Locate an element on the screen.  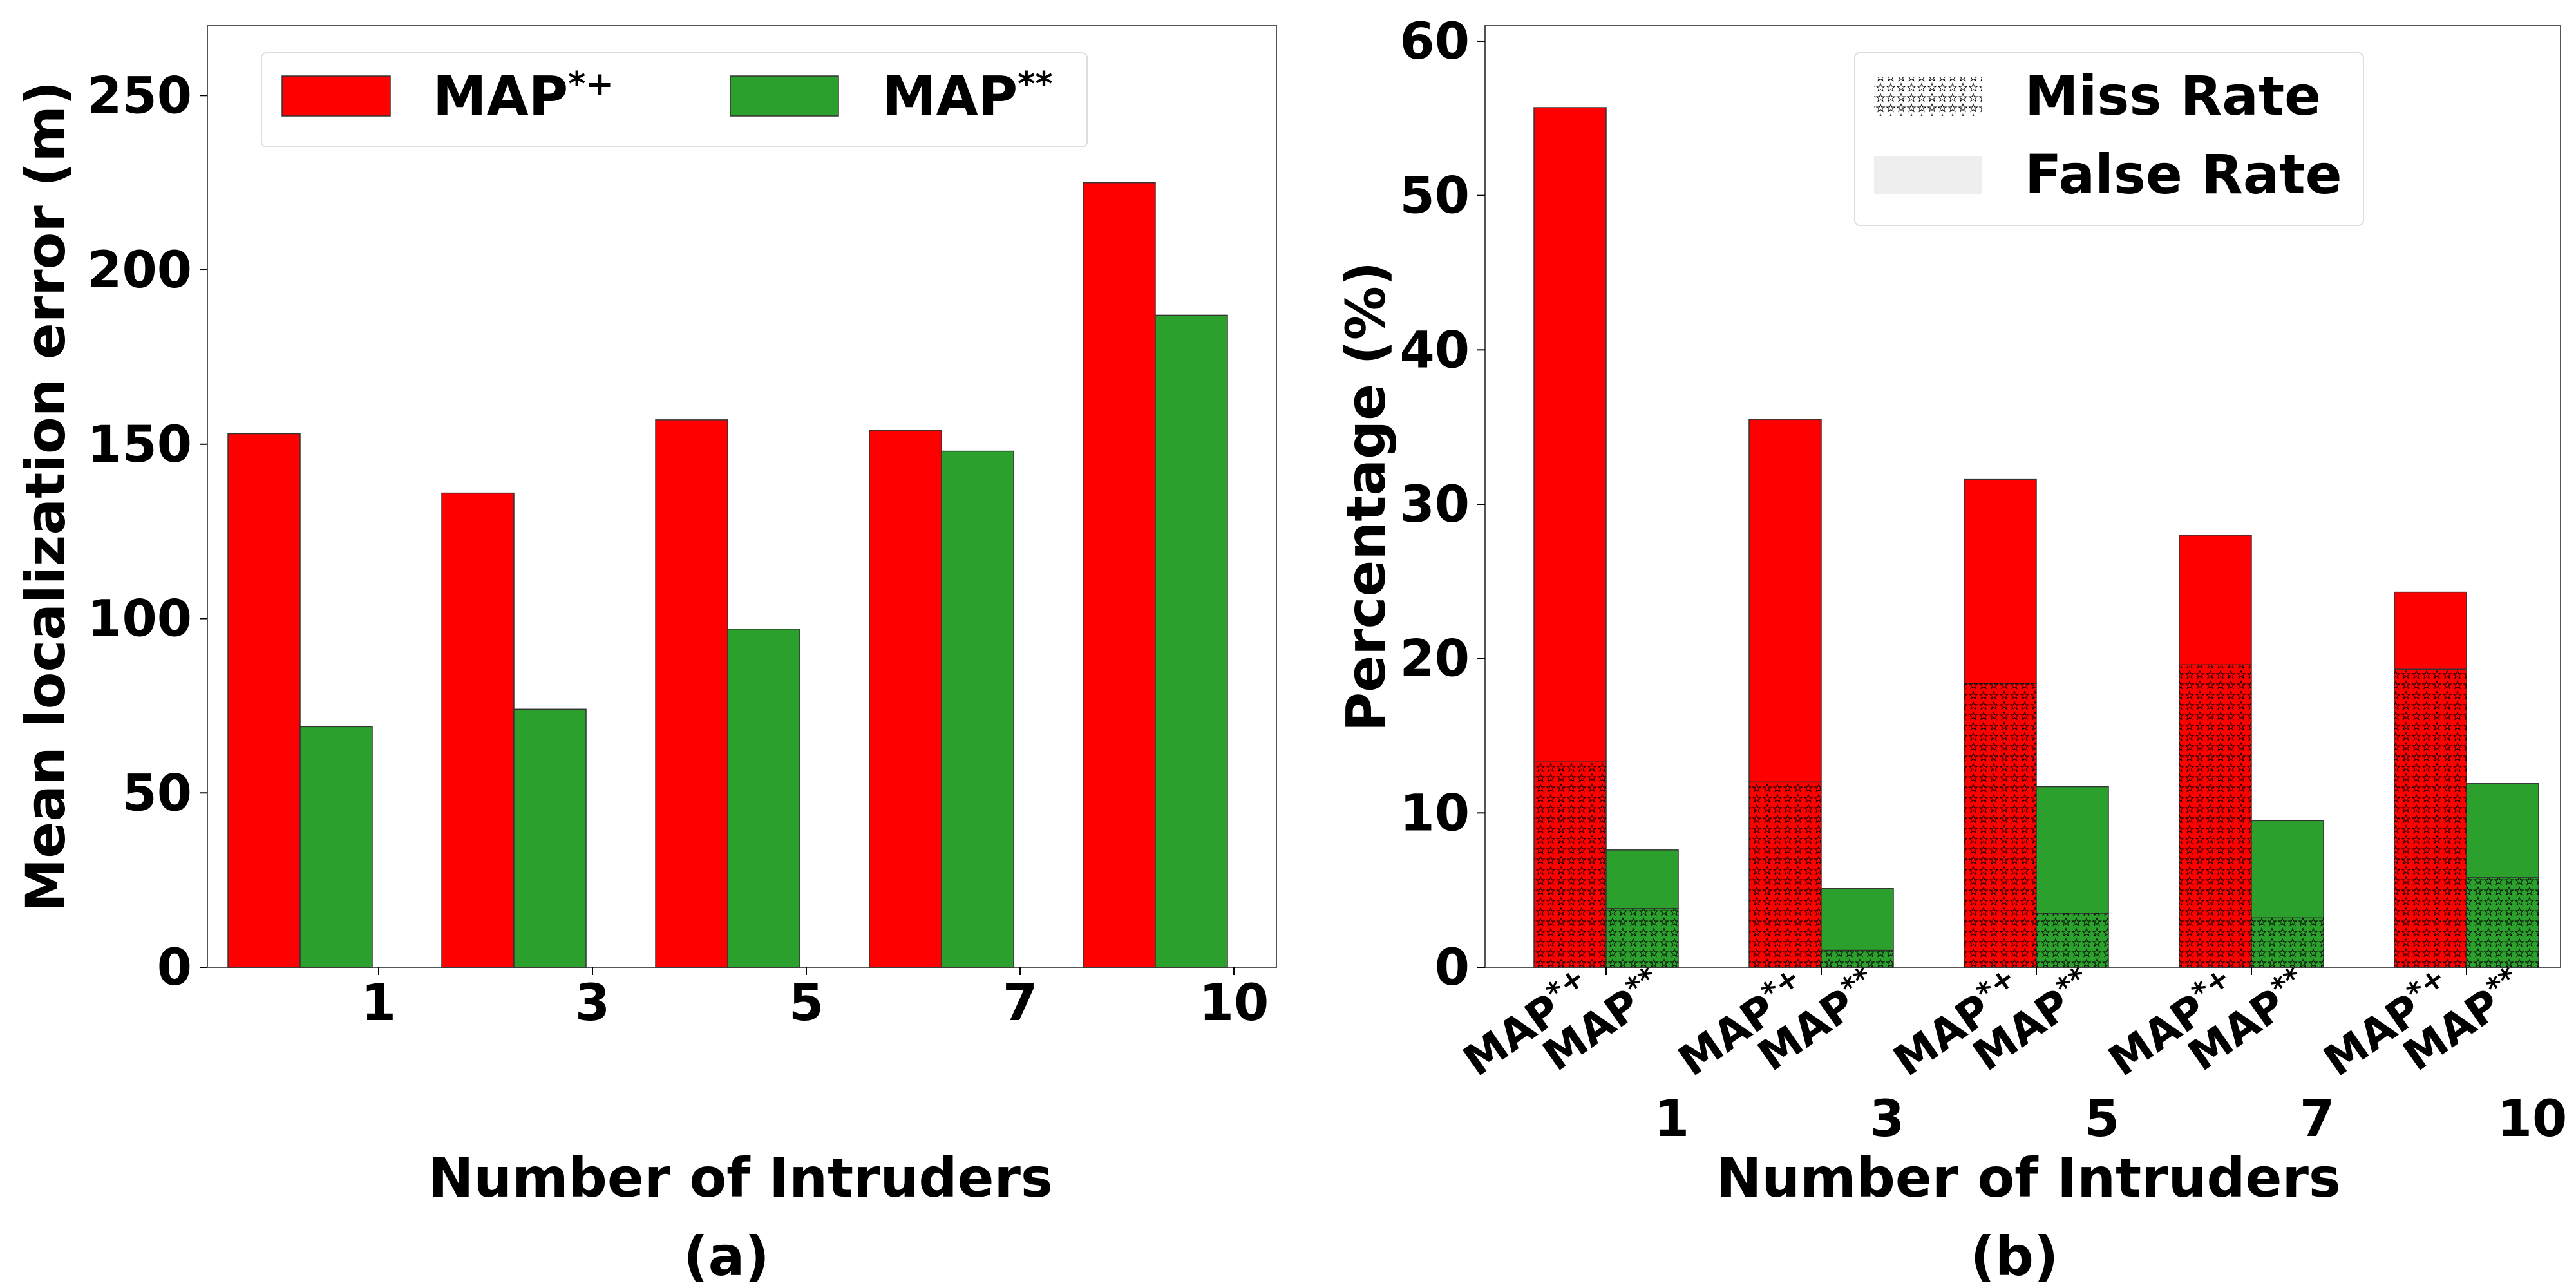
y-tick-label-b: 20 is located at coordinates (1434, 659).